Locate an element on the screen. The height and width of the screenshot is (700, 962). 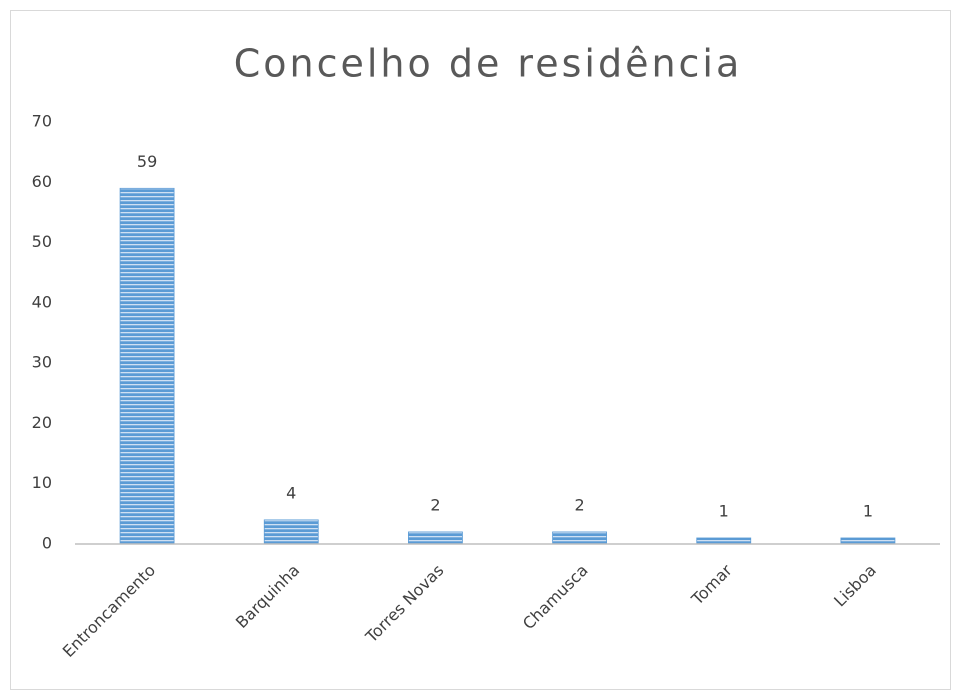
y-tick-label: 40 is located at coordinates (42, 301).